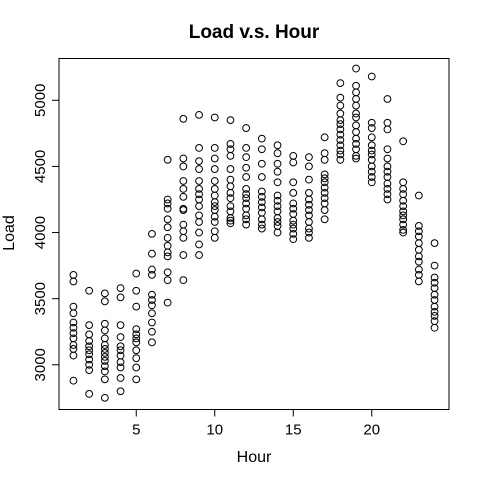 The height and width of the screenshot is (480, 480). What do you see at coordinates (40, 100) in the screenshot?
I see `y-tick-label: 5000` at bounding box center [40, 100].